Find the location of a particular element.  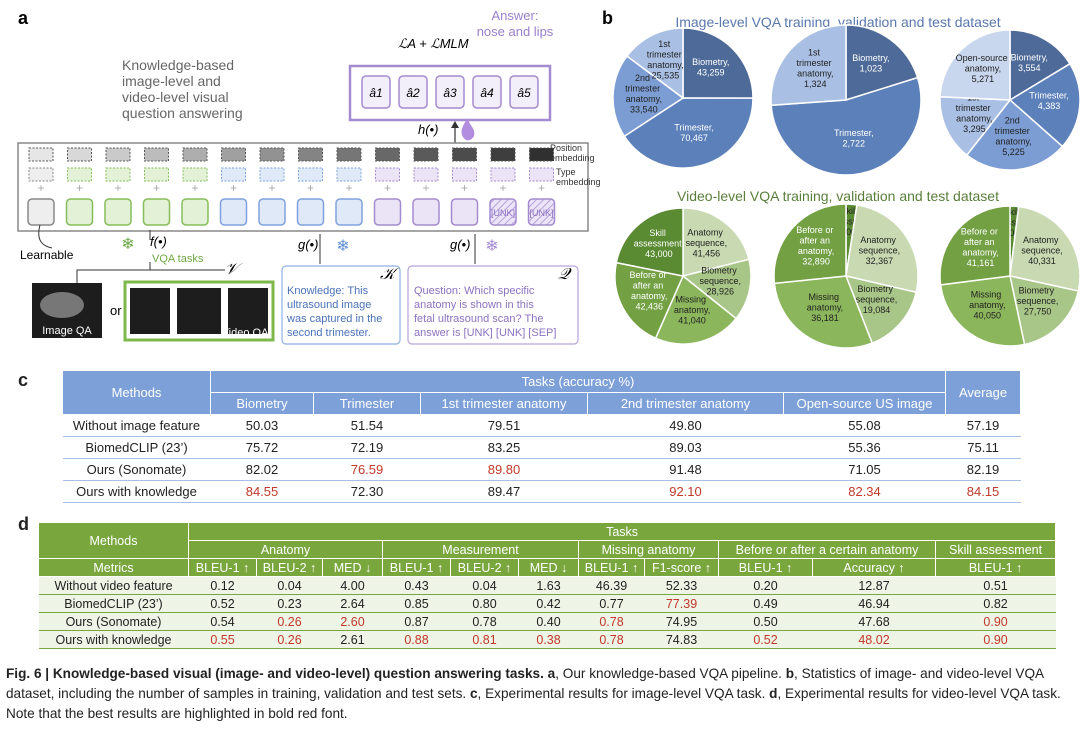

panel-label: a is located at coordinates (23, 18).